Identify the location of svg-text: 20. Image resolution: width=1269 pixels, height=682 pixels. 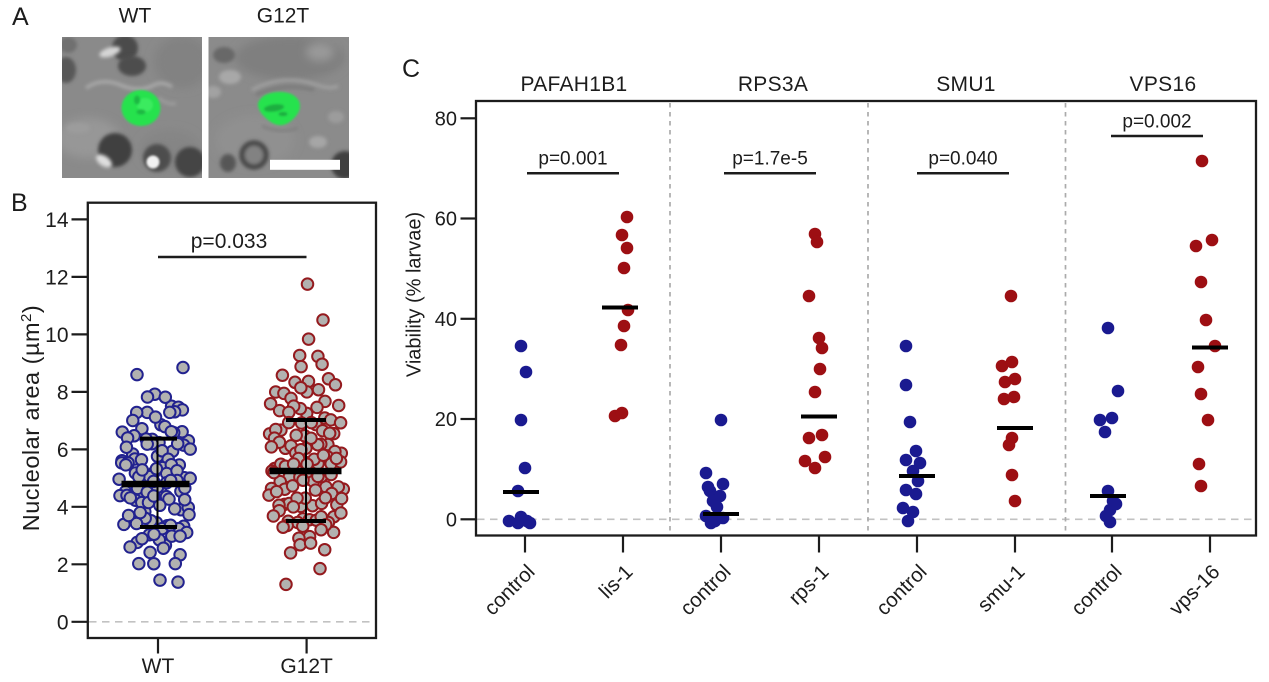
(446, 420).